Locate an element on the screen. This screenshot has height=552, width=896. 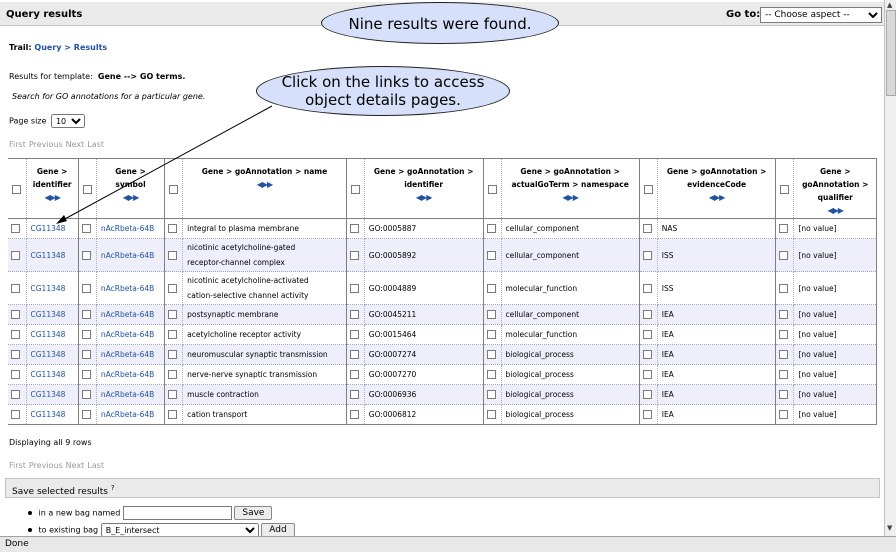
vertical-scrollbar: ▲ ▼ is located at coordinates (890, 268).